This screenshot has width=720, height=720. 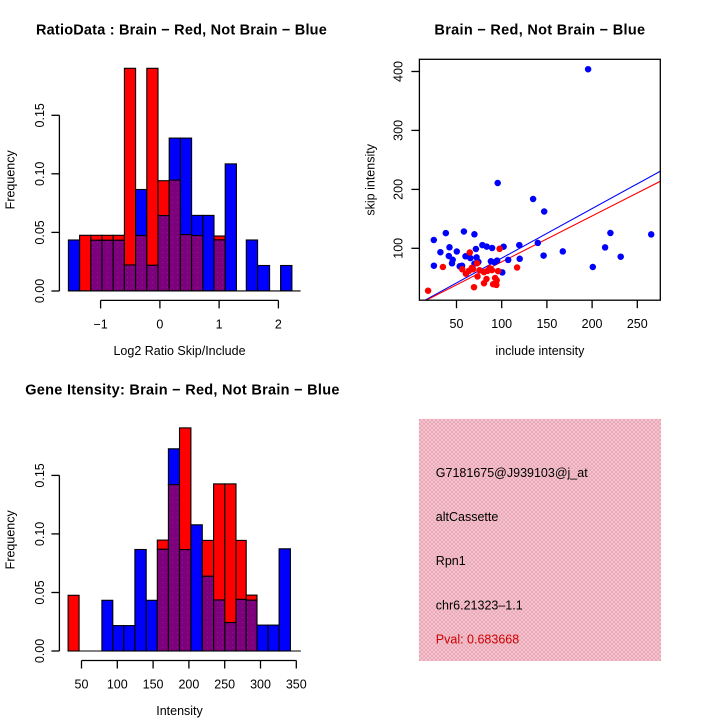 What do you see at coordinates (467, 517) in the screenshot?
I see `svg-text: altCassette` at bounding box center [467, 517].